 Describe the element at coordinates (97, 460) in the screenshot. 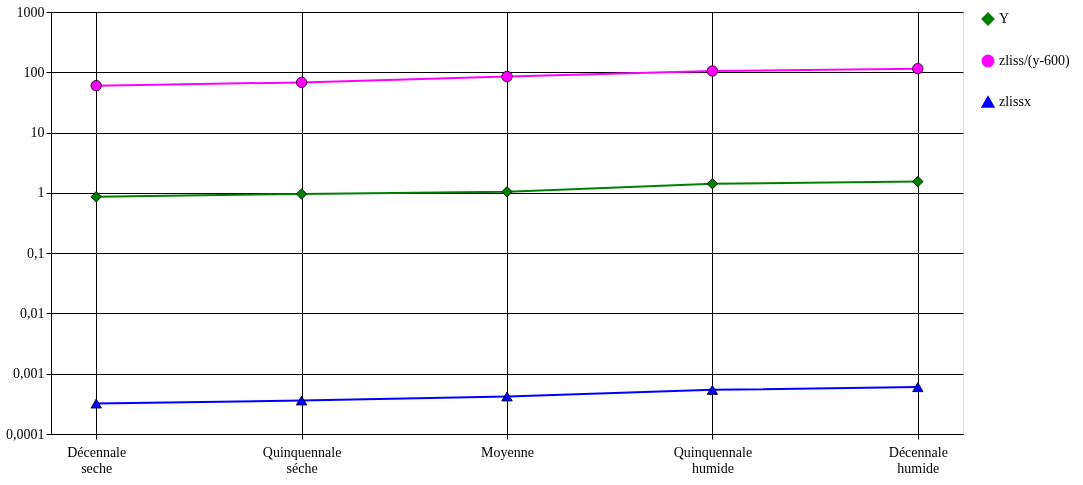

I see `x-tick-label: Décennale seche` at that location.